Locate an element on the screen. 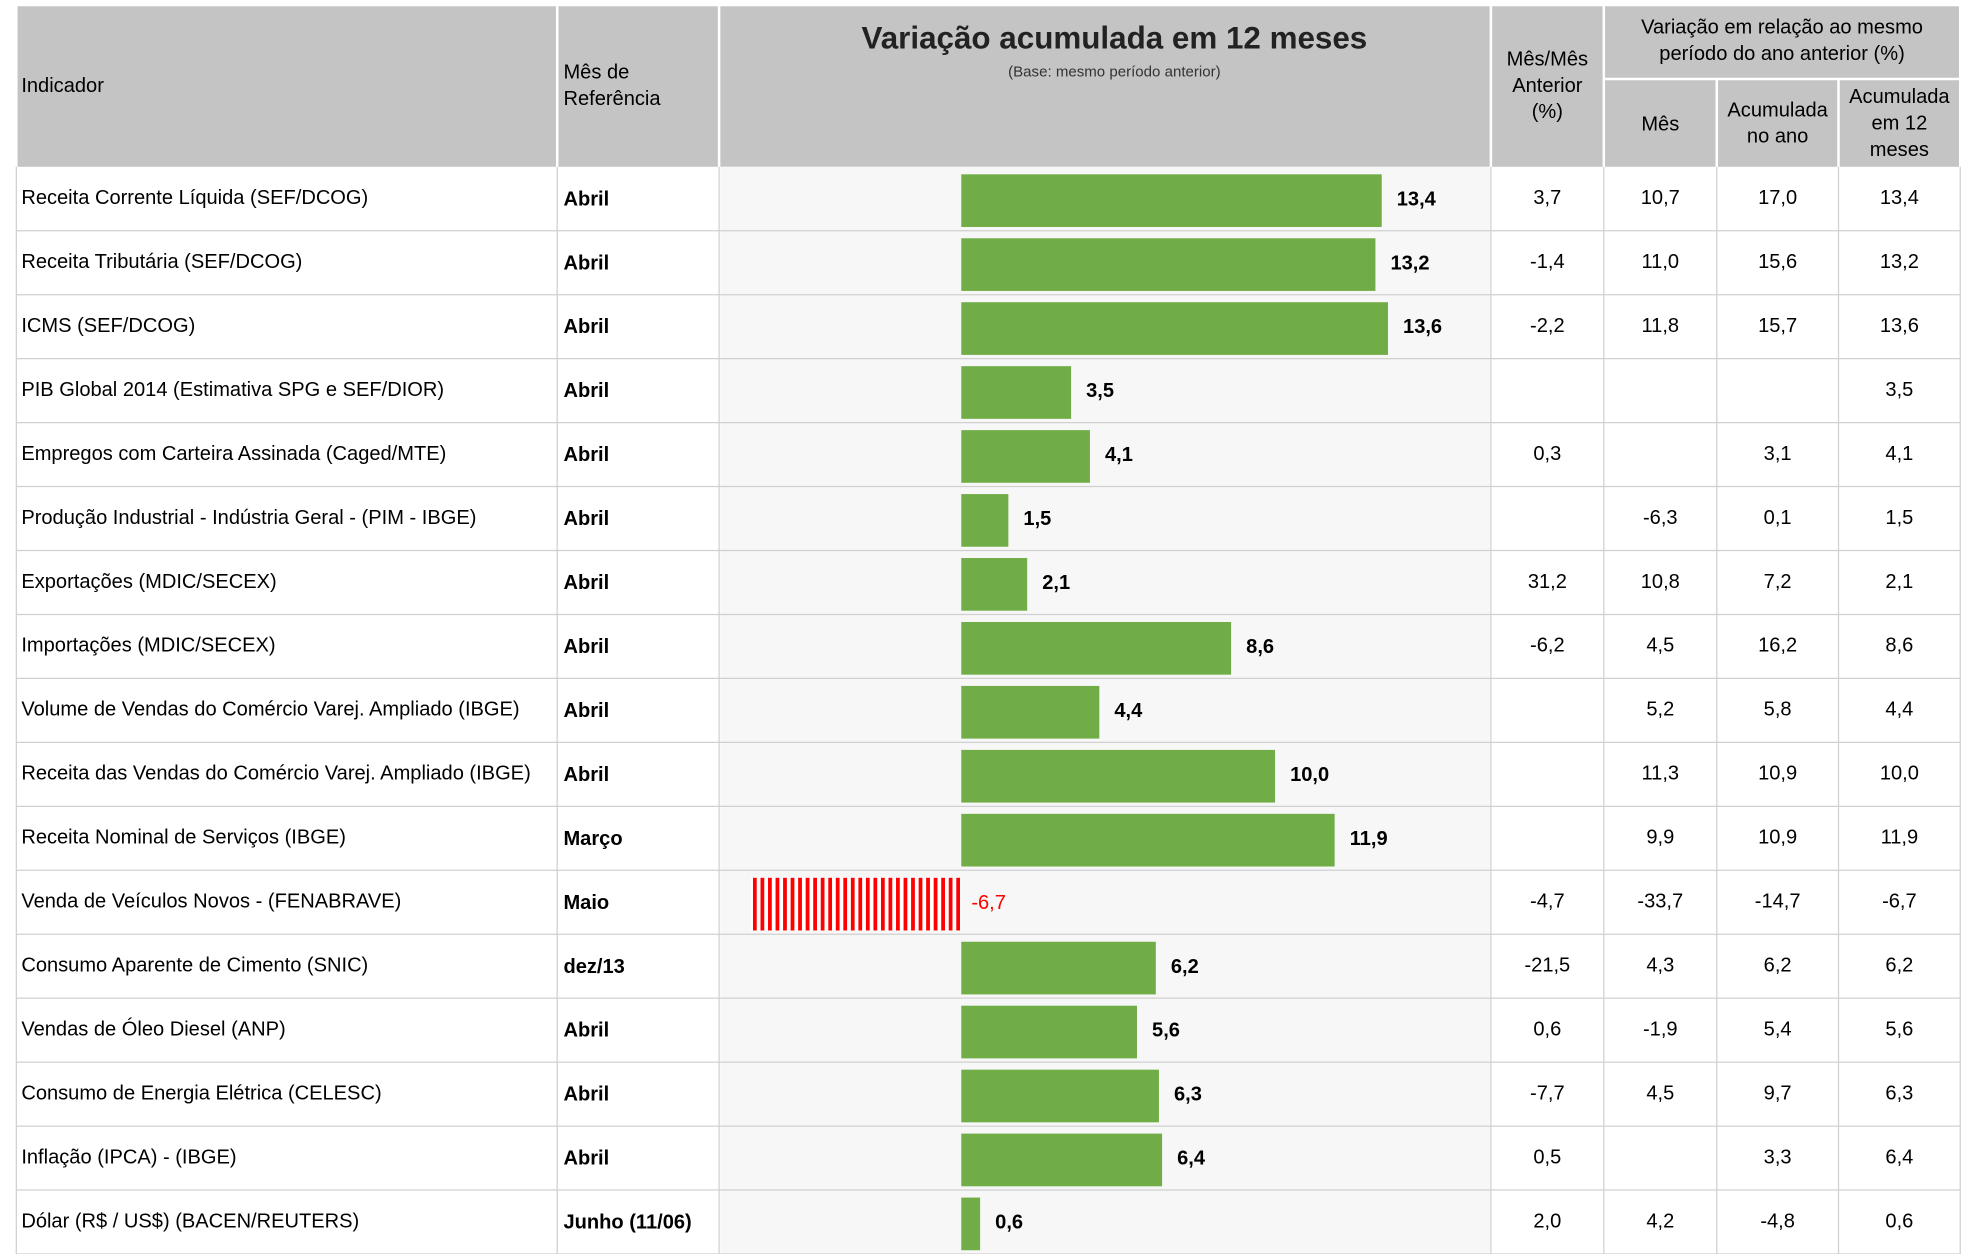 The image size is (1964, 1254). cell: 0,6 is located at coordinates (1547, 1029).